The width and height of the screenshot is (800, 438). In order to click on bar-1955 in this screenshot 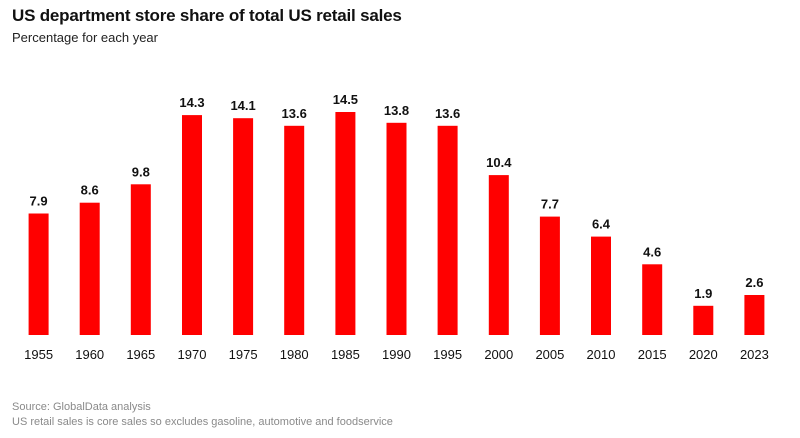, I will do `click(38, 274)`.